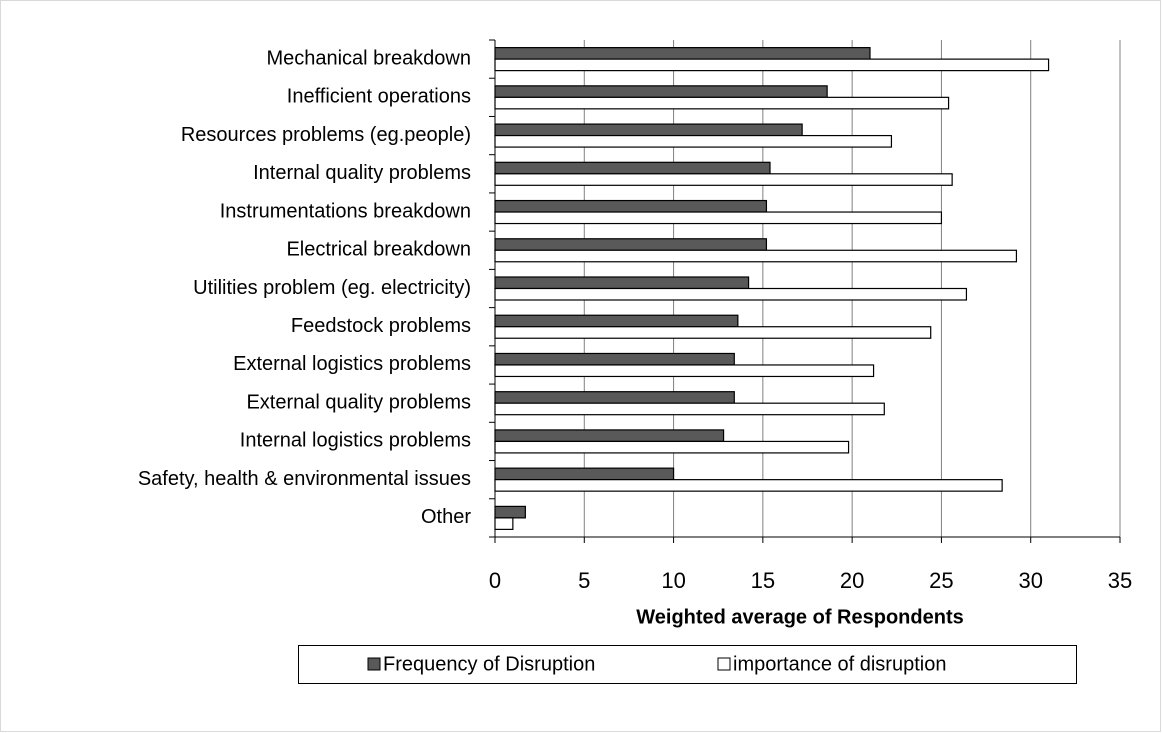  Describe the element at coordinates (352, 364) in the screenshot. I see `y-tick-label: External logistics problems` at that location.